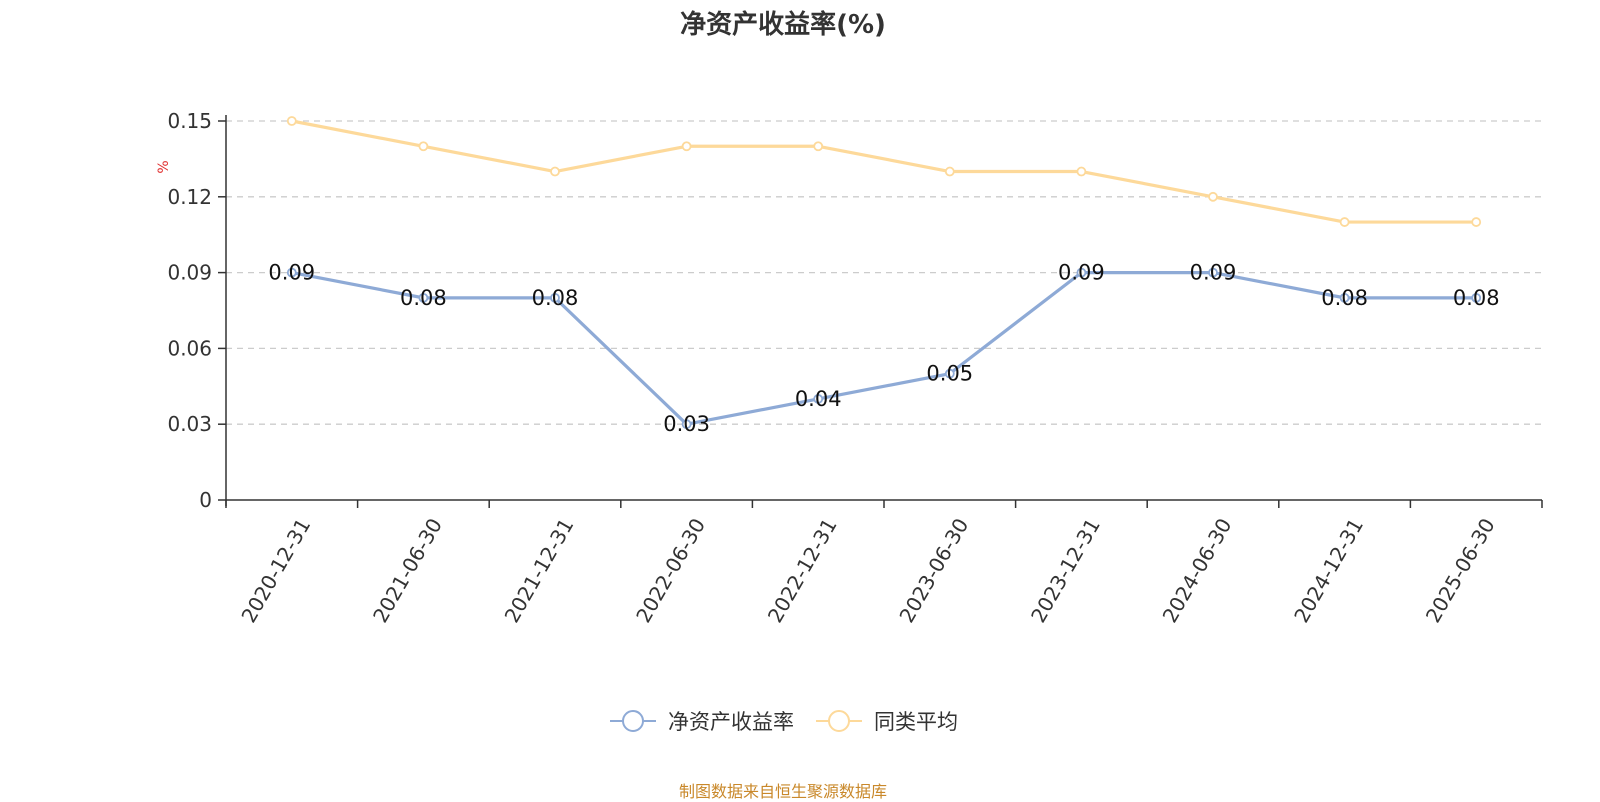 This screenshot has width=1600, height=802. Describe the element at coordinates (1197, 570) in the screenshot. I see `x-tick-label: 2024-06-30` at that location.